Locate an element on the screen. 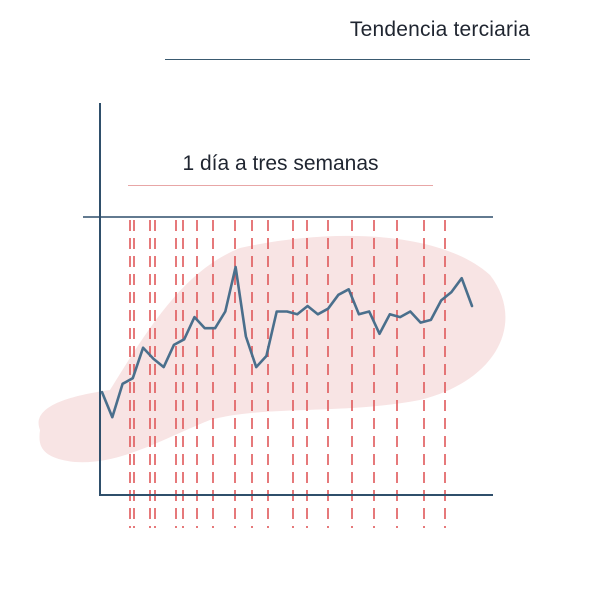 The height and width of the screenshot is (600, 600). title: Tendencia terciaria is located at coordinates (439, 29).